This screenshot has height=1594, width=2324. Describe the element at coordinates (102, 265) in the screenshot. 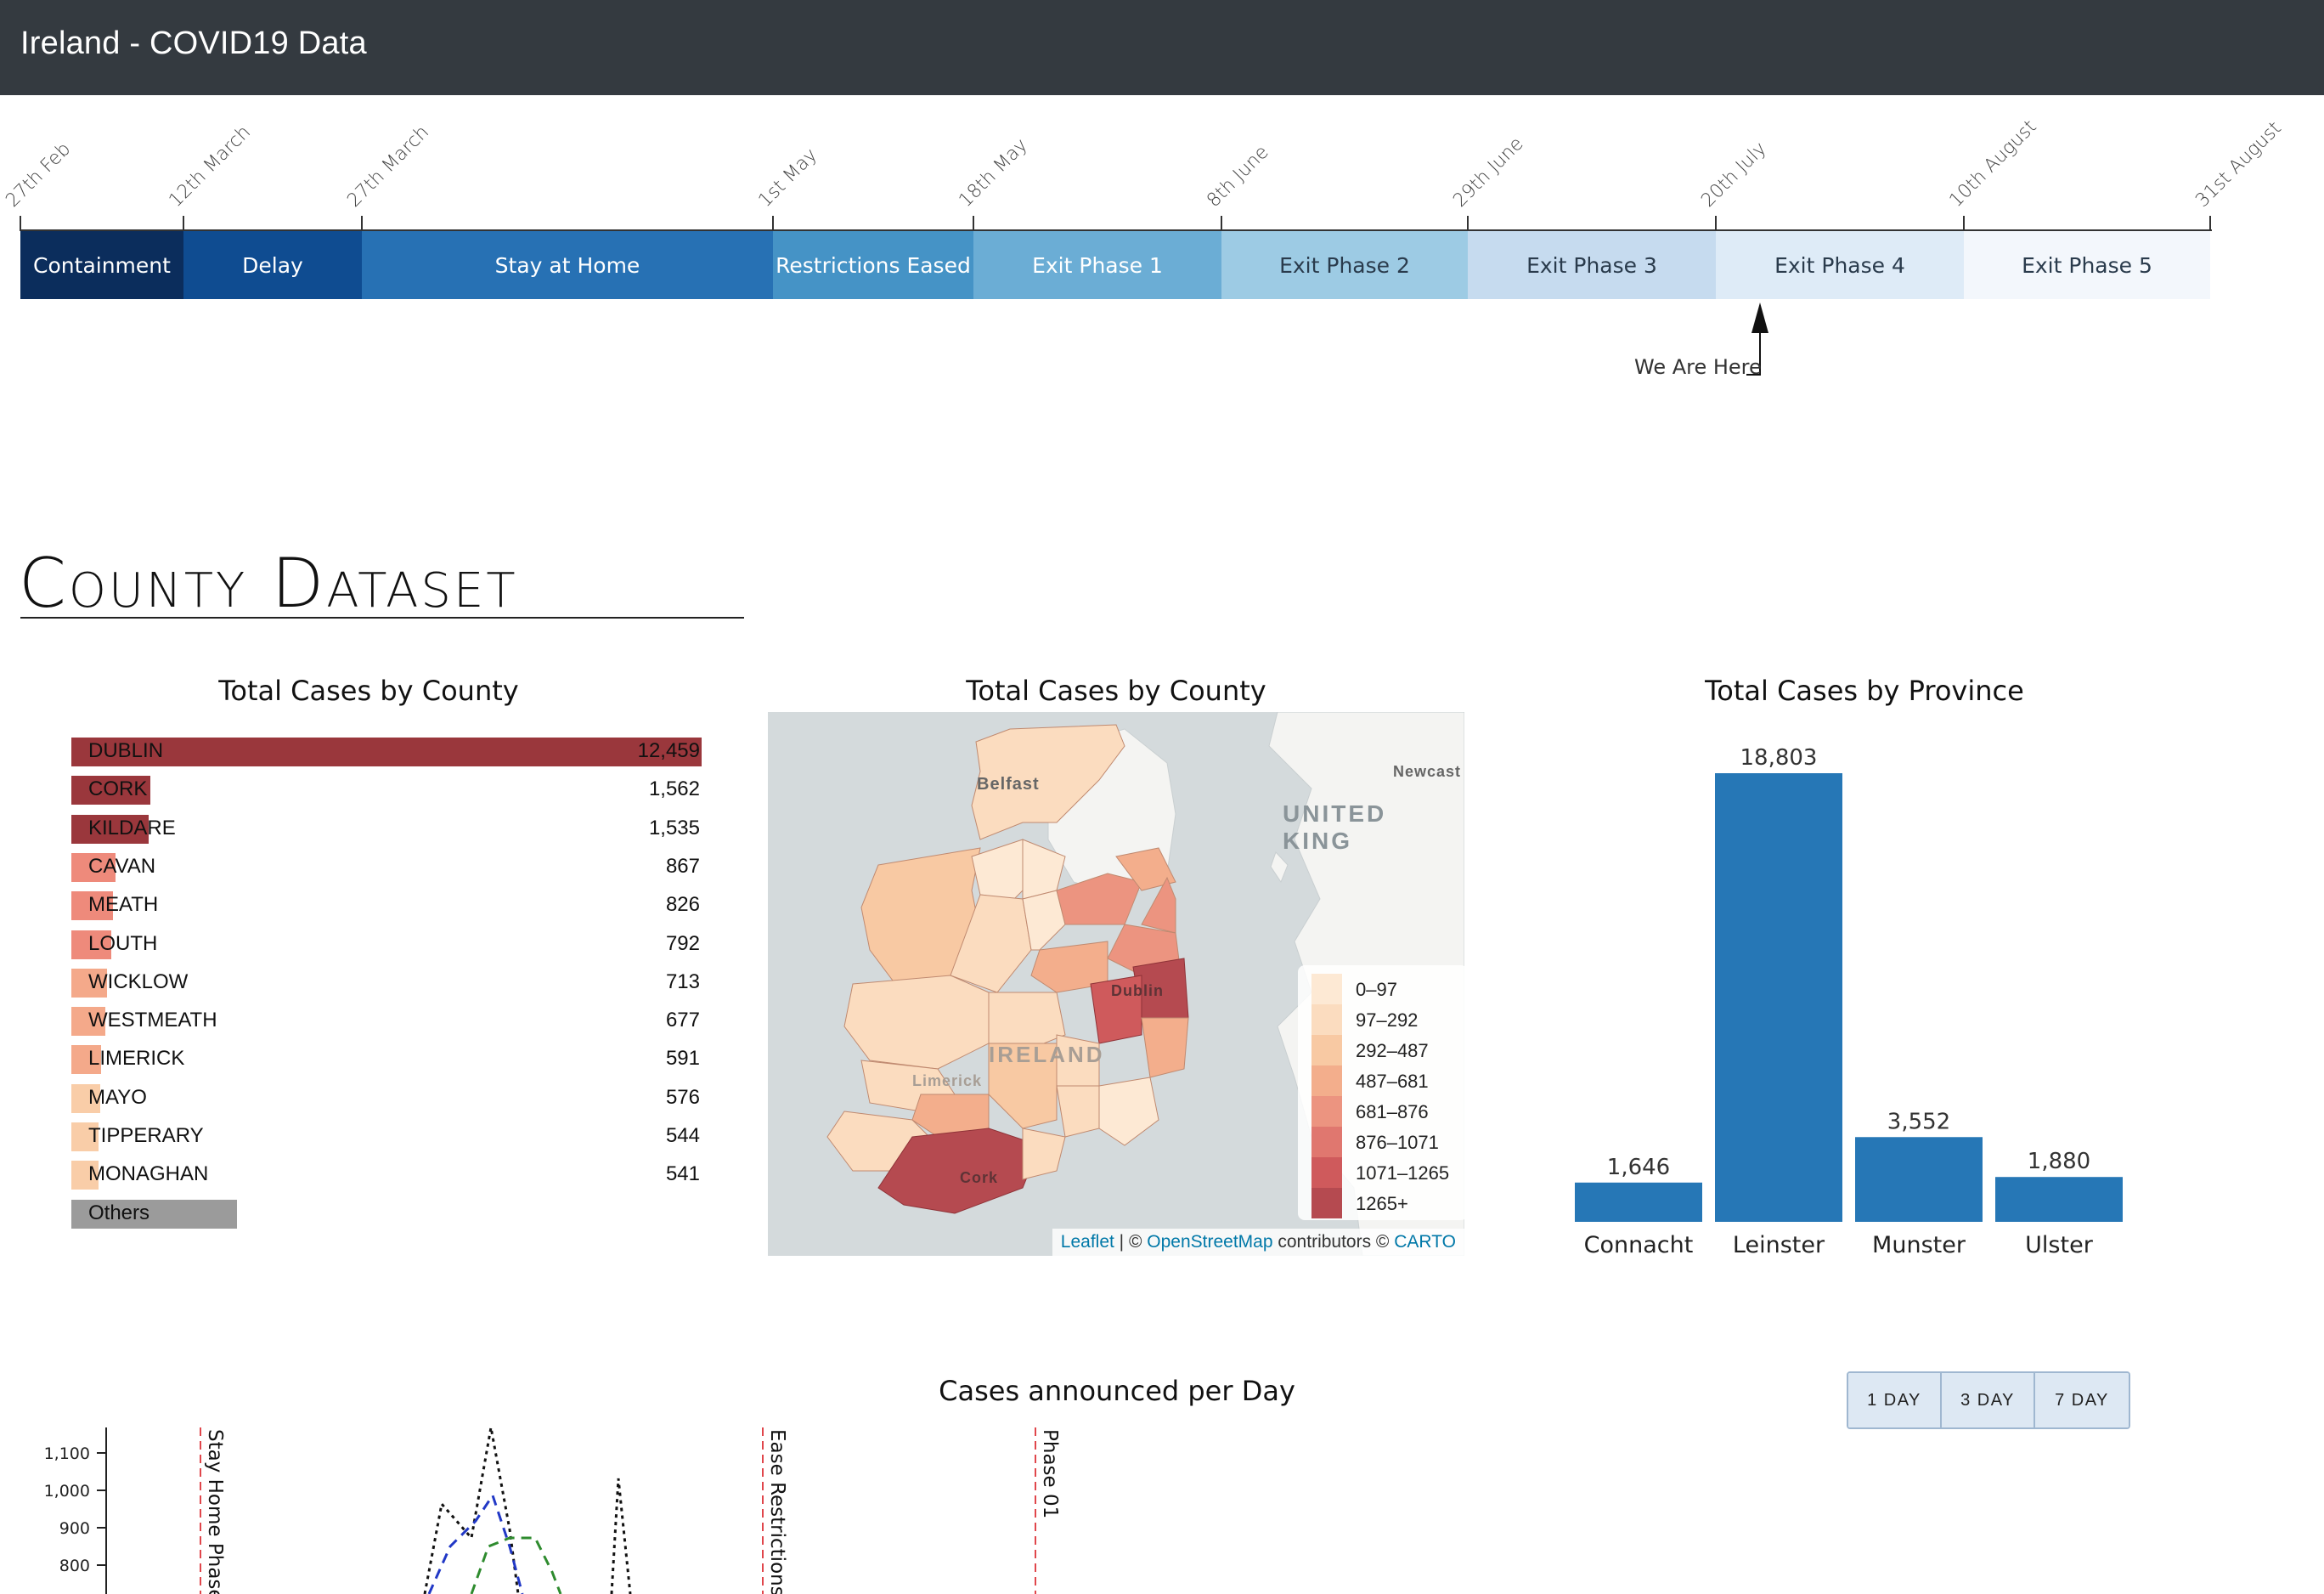

I see `timeline-phase: Containment` at that location.